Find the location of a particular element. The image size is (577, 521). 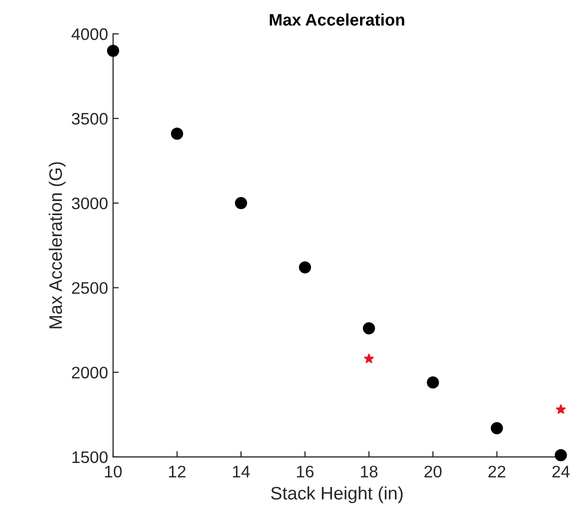

y-tick-label: 3000 is located at coordinates (90, 203).